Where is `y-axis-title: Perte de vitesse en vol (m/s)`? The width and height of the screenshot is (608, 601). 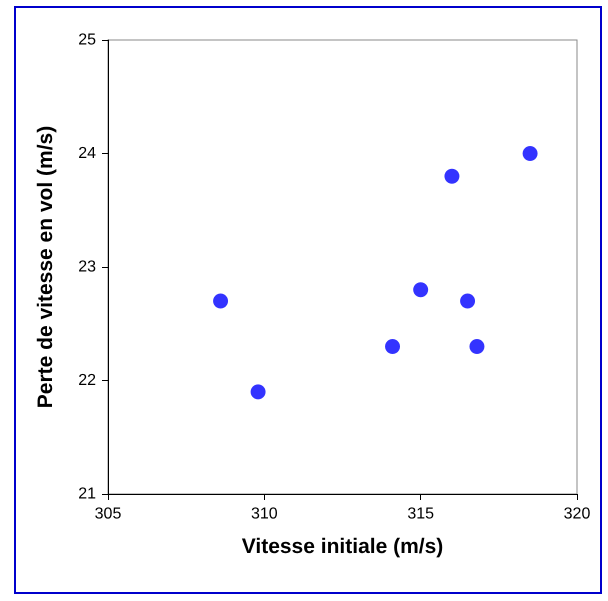 y-axis-title: Perte de vitesse en vol (m/s) is located at coordinates (45, 267).